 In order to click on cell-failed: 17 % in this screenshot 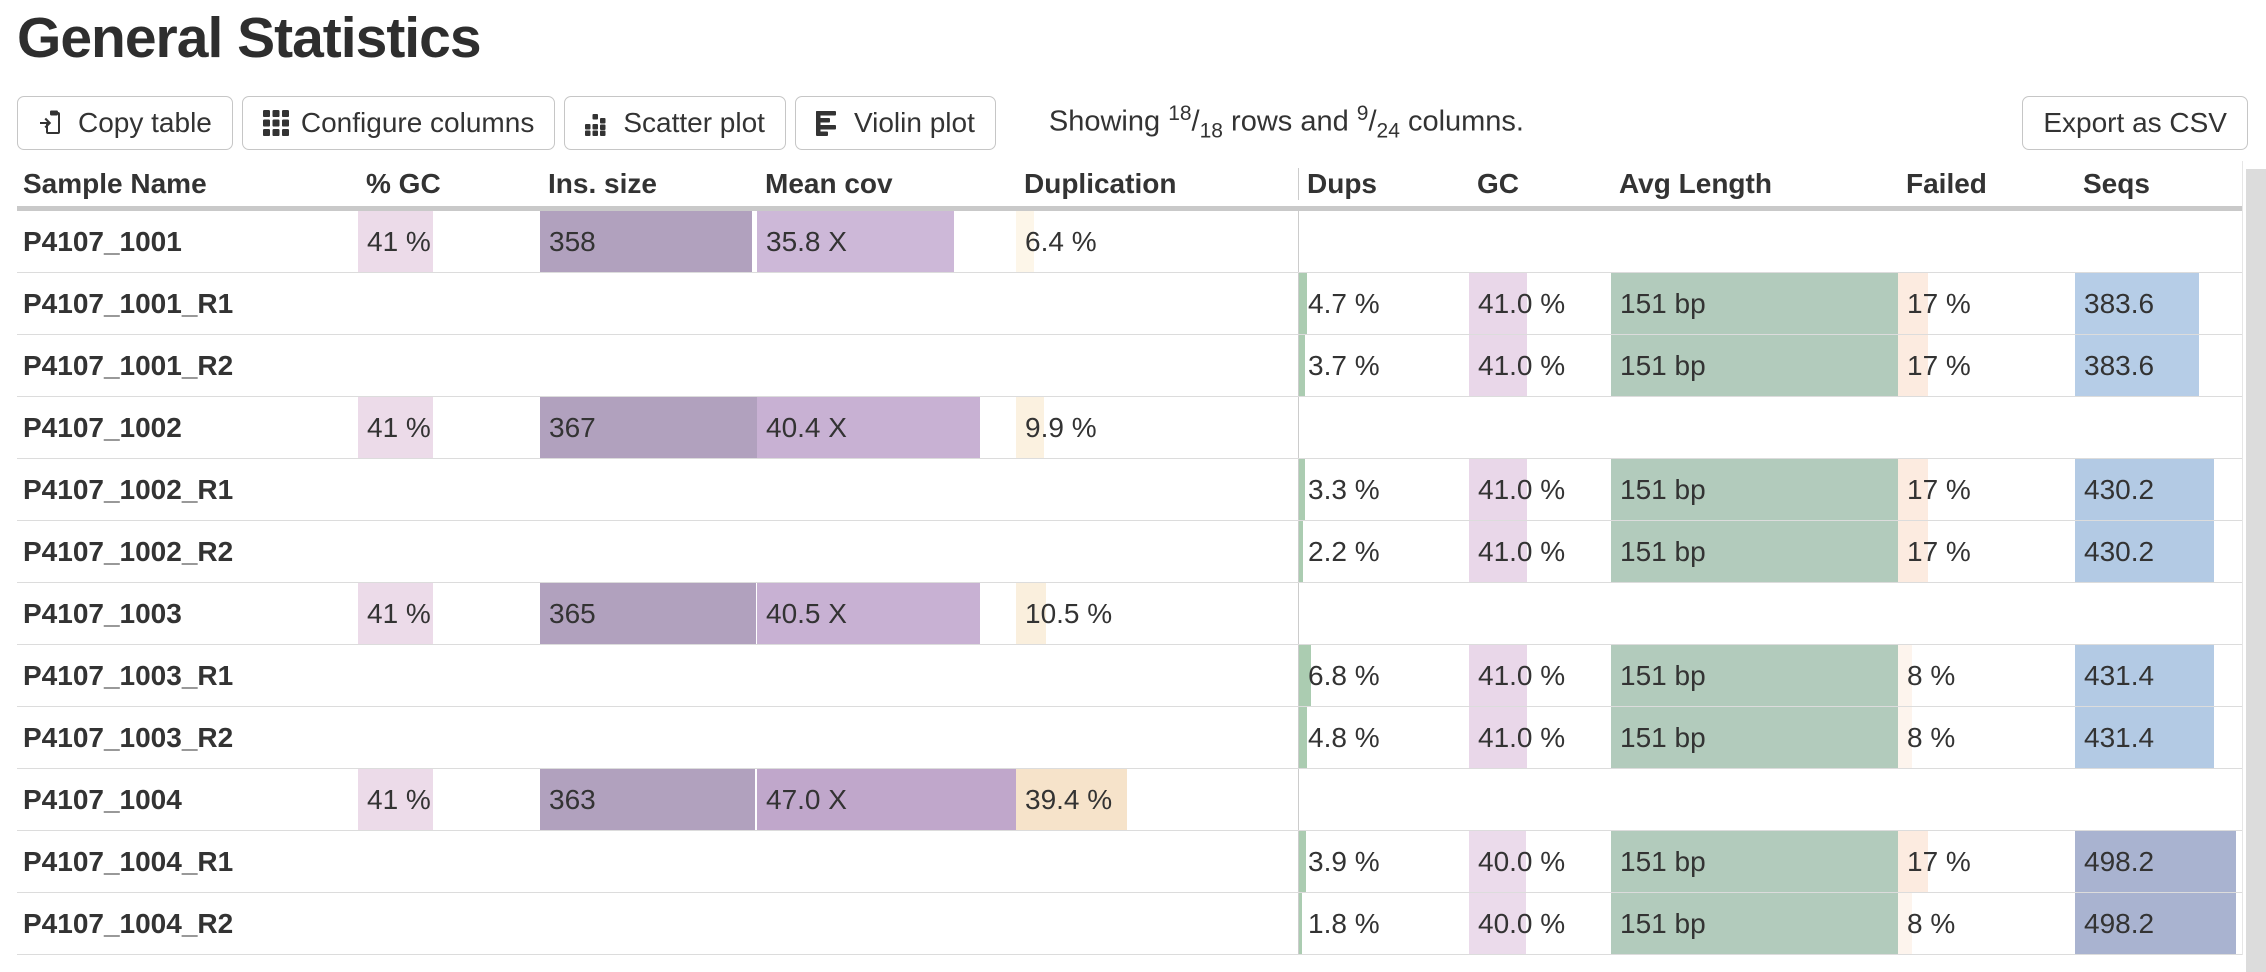, I will do `click(1986, 489)`.